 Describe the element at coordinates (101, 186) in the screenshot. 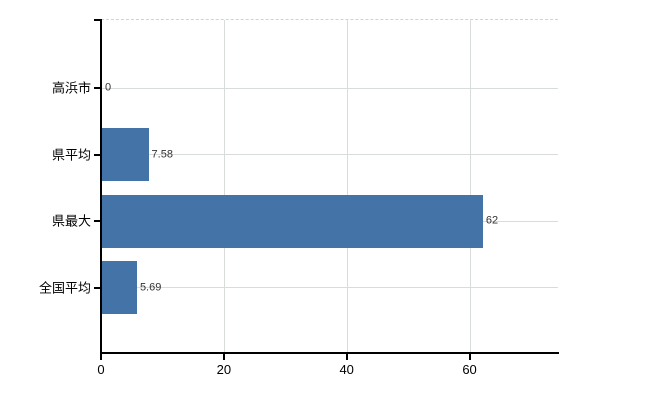

I see `y-axis-line` at that location.